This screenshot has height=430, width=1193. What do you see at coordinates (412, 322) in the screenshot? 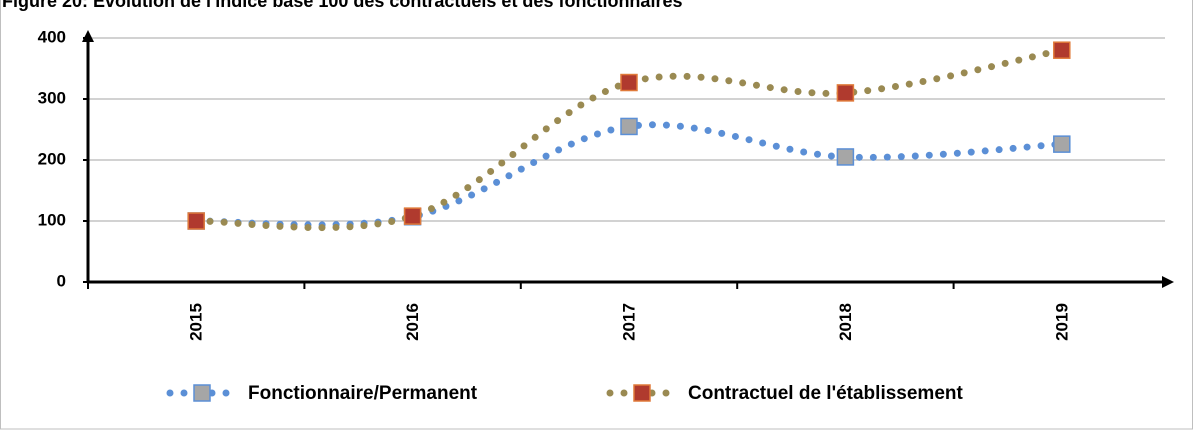
I see `x-tick-label: 2016` at bounding box center [412, 322].